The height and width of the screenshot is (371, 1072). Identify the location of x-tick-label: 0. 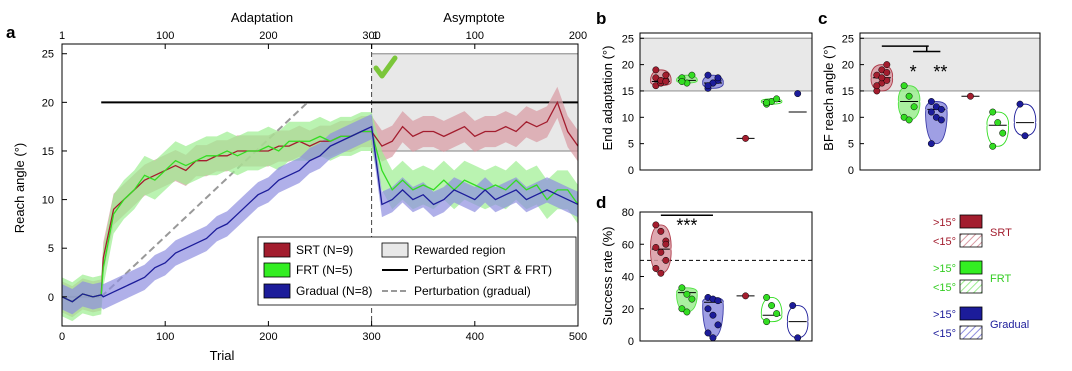
(62, 337).